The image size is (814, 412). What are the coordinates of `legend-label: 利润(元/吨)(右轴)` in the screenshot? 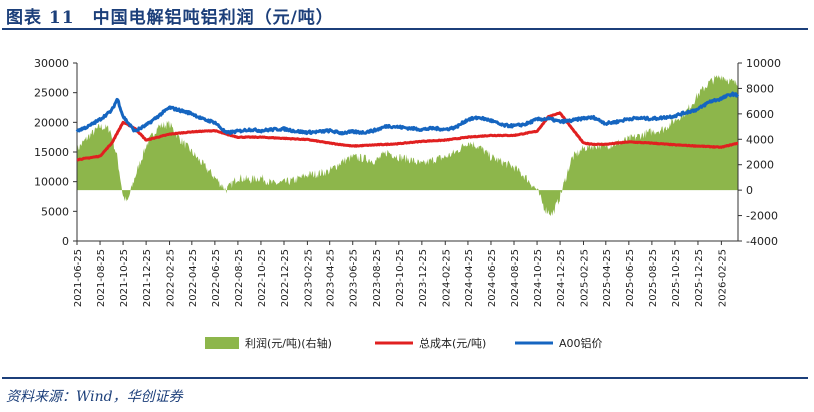 It's located at (288, 343).